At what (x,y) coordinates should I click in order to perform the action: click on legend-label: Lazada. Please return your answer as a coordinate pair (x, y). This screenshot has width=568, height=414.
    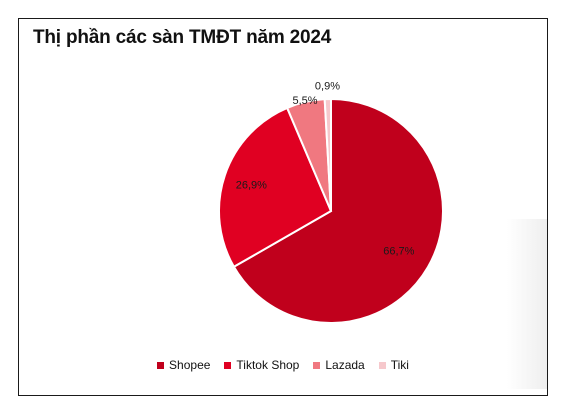
    Looking at the image, I should click on (345, 365).